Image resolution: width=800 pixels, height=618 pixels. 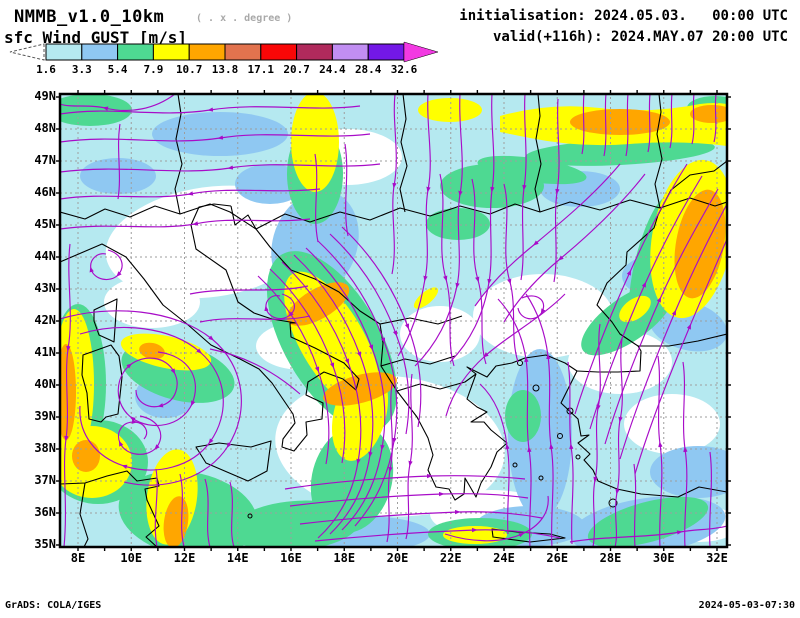 What do you see at coordinates (421, 52) in the screenshot?
I see `overflow-arrow` at bounding box center [421, 52].